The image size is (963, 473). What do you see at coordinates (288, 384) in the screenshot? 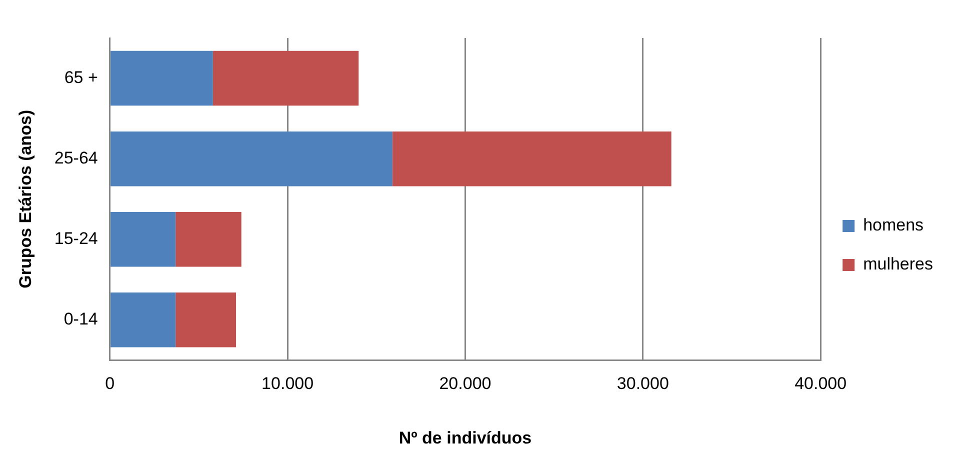
I see `x-tick-label: 10.000` at bounding box center [288, 384].